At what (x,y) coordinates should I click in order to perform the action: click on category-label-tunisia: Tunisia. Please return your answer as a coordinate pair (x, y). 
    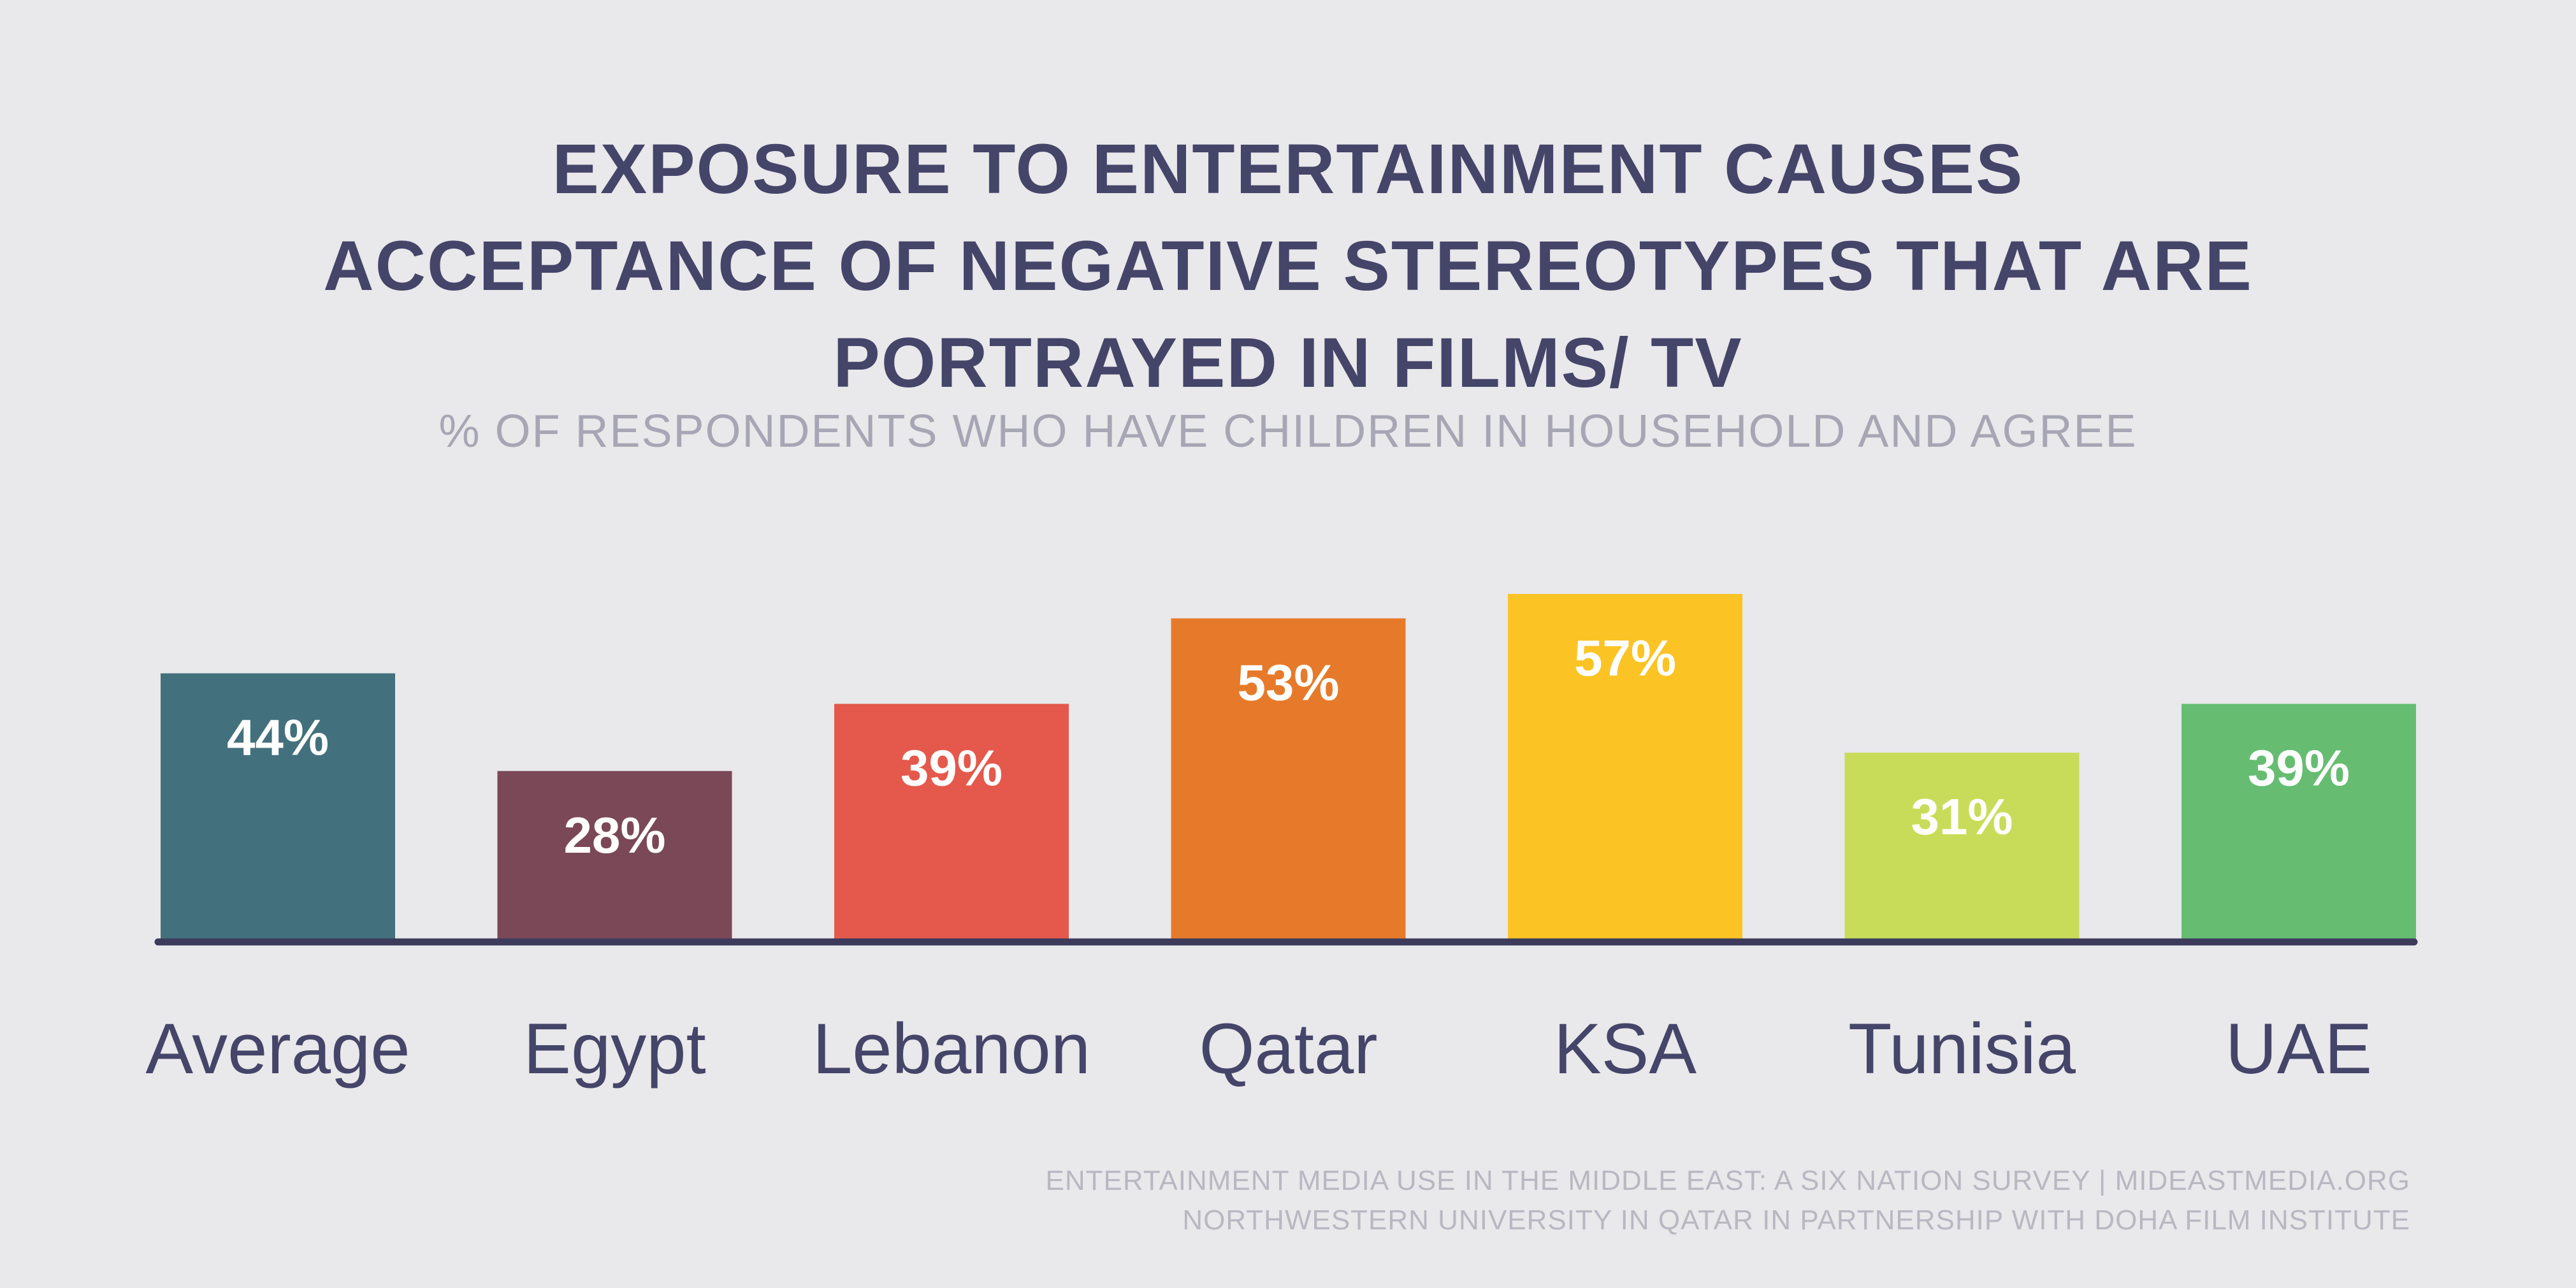
    Looking at the image, I should click on (1962, 1049).